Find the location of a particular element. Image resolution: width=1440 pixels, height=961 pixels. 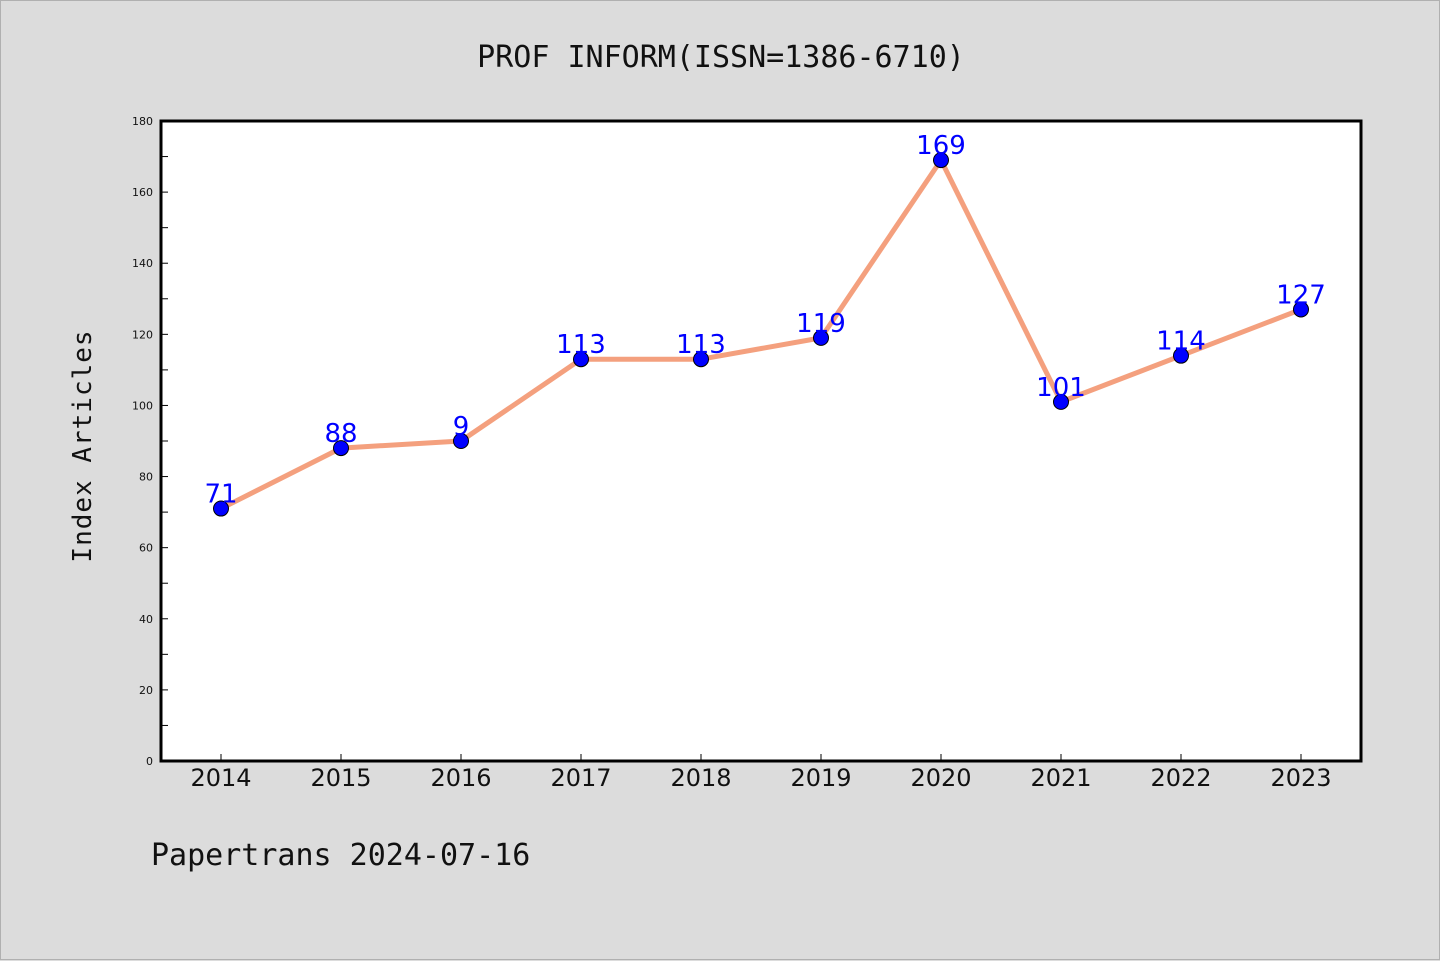

x-tick-label: 2019 is located at coordinates (820, 778).